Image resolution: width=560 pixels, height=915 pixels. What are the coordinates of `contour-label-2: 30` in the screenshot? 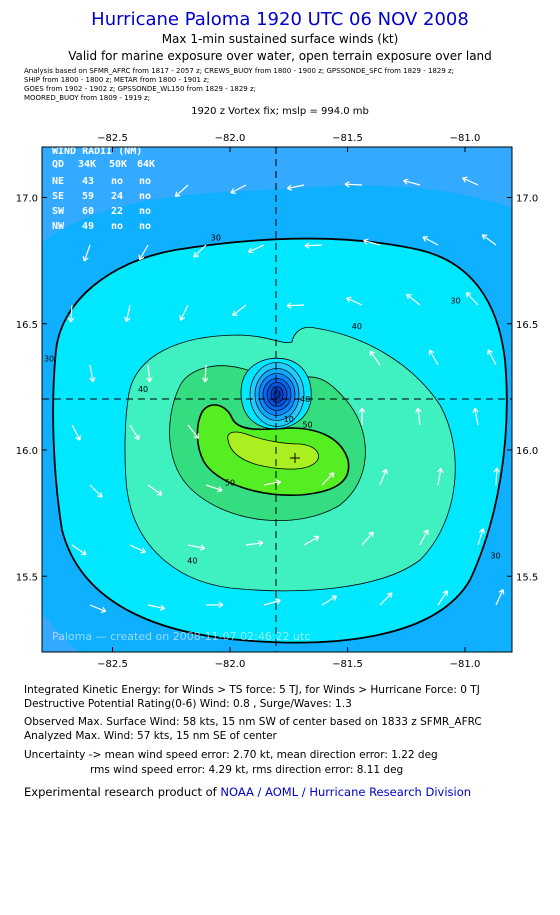 It's located at (49, 359).